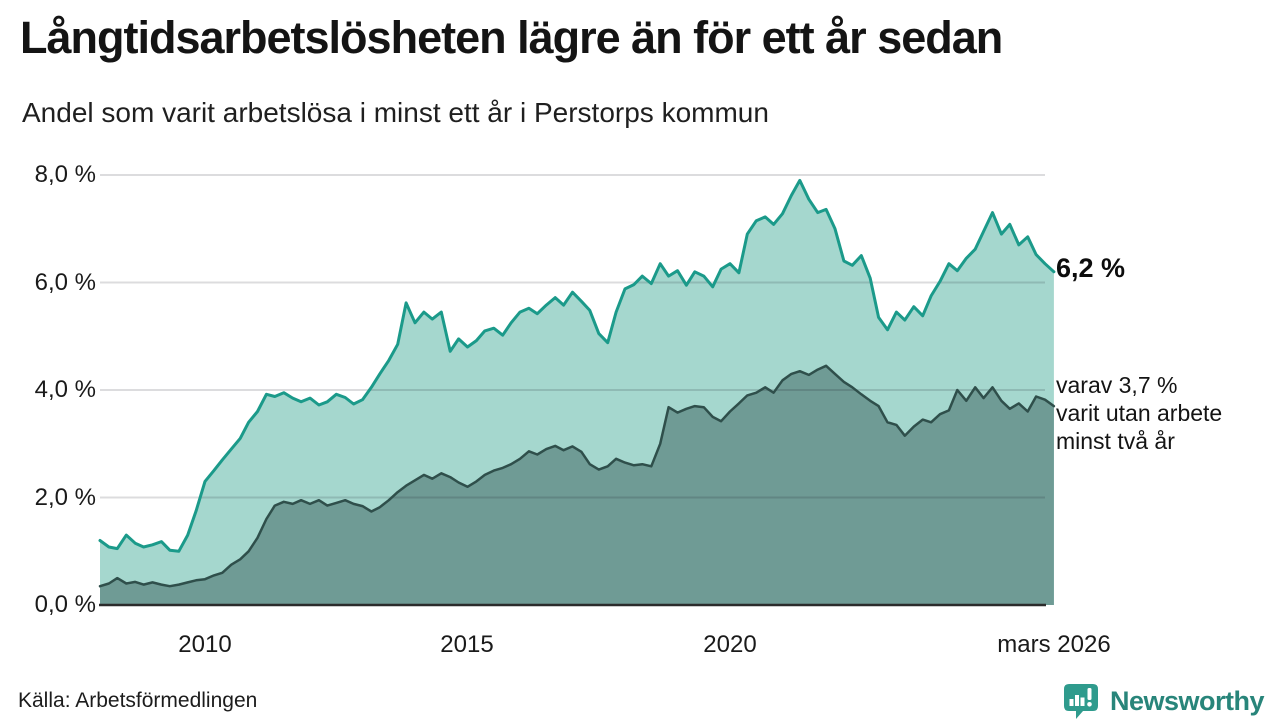 The image size is (1280, 720). What do you see at coordinates (65, 282) in the screenshot?
I see `y-tick-6: 6,0 %` at bounding box center [65, 282].